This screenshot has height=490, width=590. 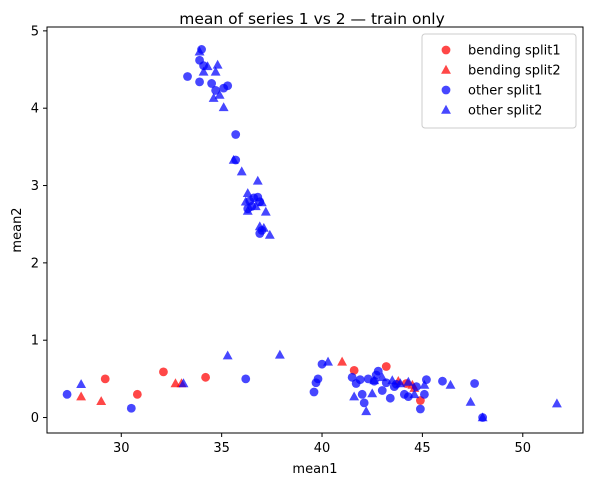 I want to click on legend-entry: bending split2, so click(x=501, y=71).